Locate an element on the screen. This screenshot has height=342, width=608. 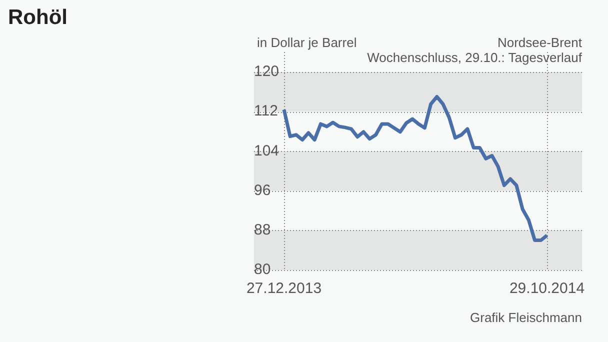
y-tick-label: 104 is located at coordinates (267, 151).